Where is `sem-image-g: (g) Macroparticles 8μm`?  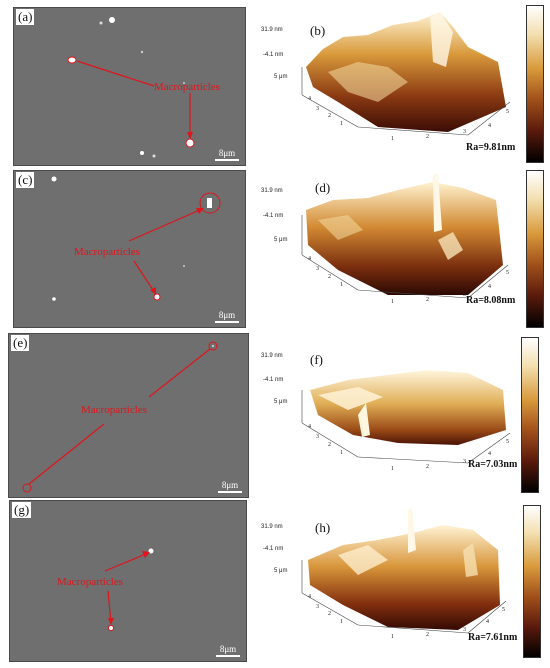
sem-image-g: (g) Macroparticles 8μm is located at coordinates (128, 581).